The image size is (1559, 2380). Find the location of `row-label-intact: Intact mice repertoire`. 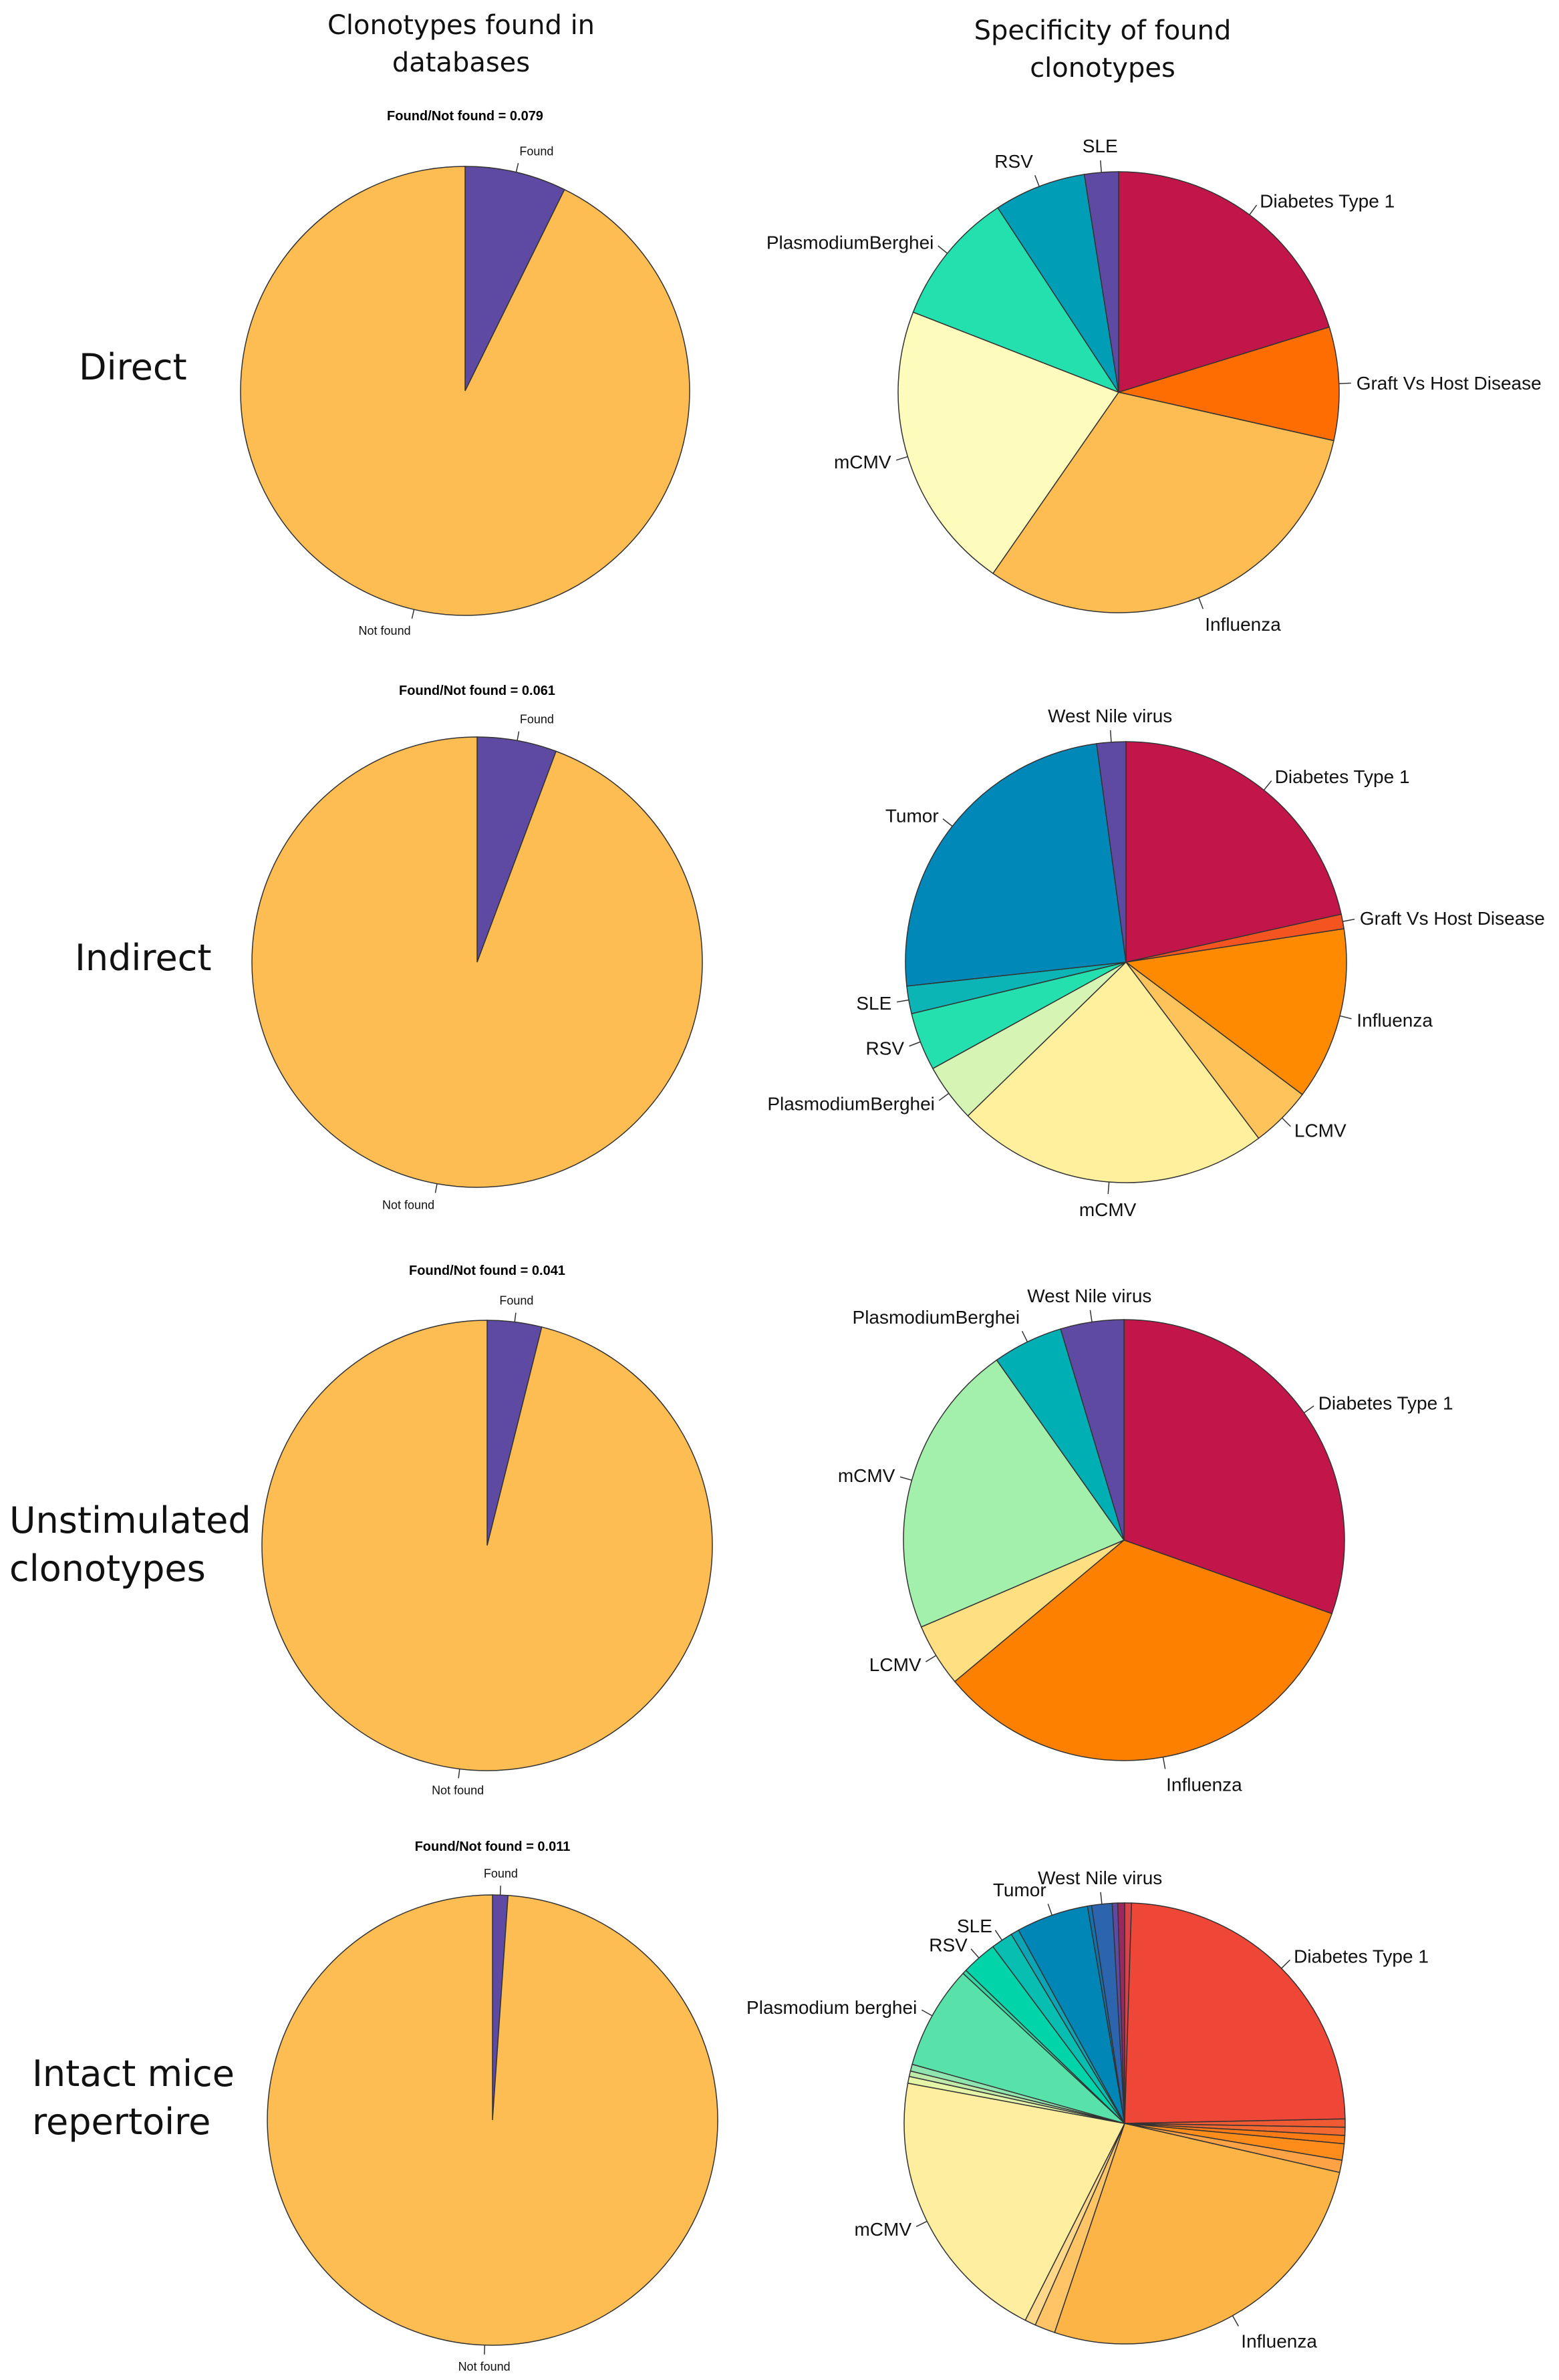

row-label-intact: Intact mice repertoire is located at coordinates (134, 2098).